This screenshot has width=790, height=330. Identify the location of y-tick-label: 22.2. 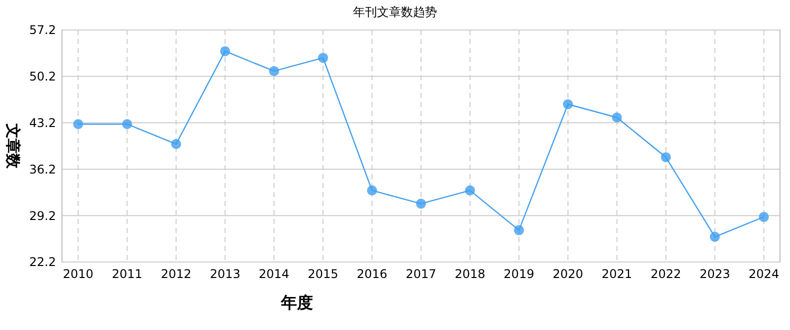
(42, 262).